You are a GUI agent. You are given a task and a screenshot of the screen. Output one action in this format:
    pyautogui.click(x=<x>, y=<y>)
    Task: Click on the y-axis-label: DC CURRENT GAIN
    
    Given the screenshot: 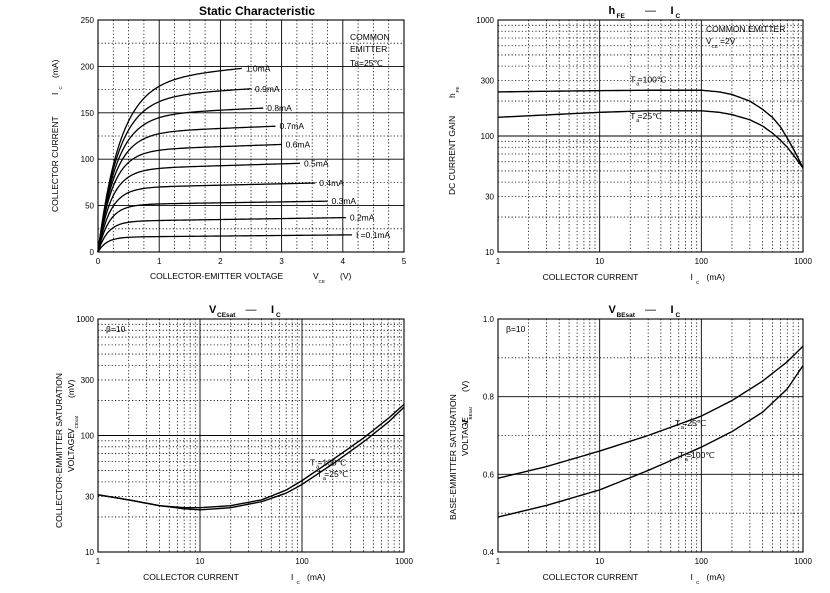 What is the action you would take?
    pyautogui.click(x=452, y=155)
    